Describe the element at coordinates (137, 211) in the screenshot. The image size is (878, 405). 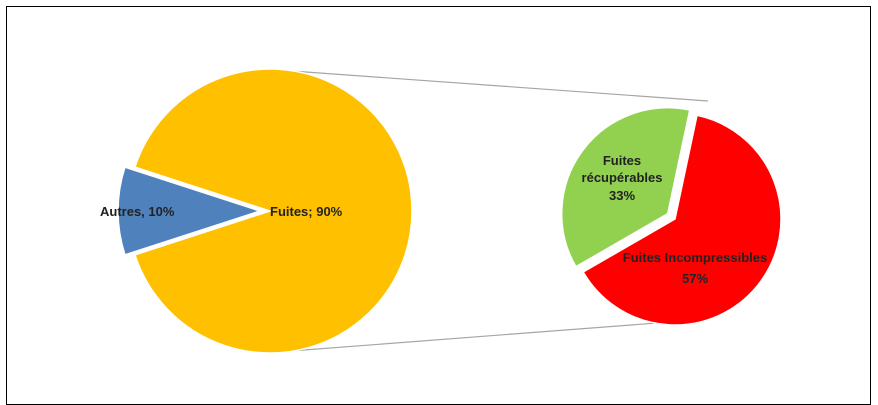
I see `slice-label: Autres, 10%` at that location.